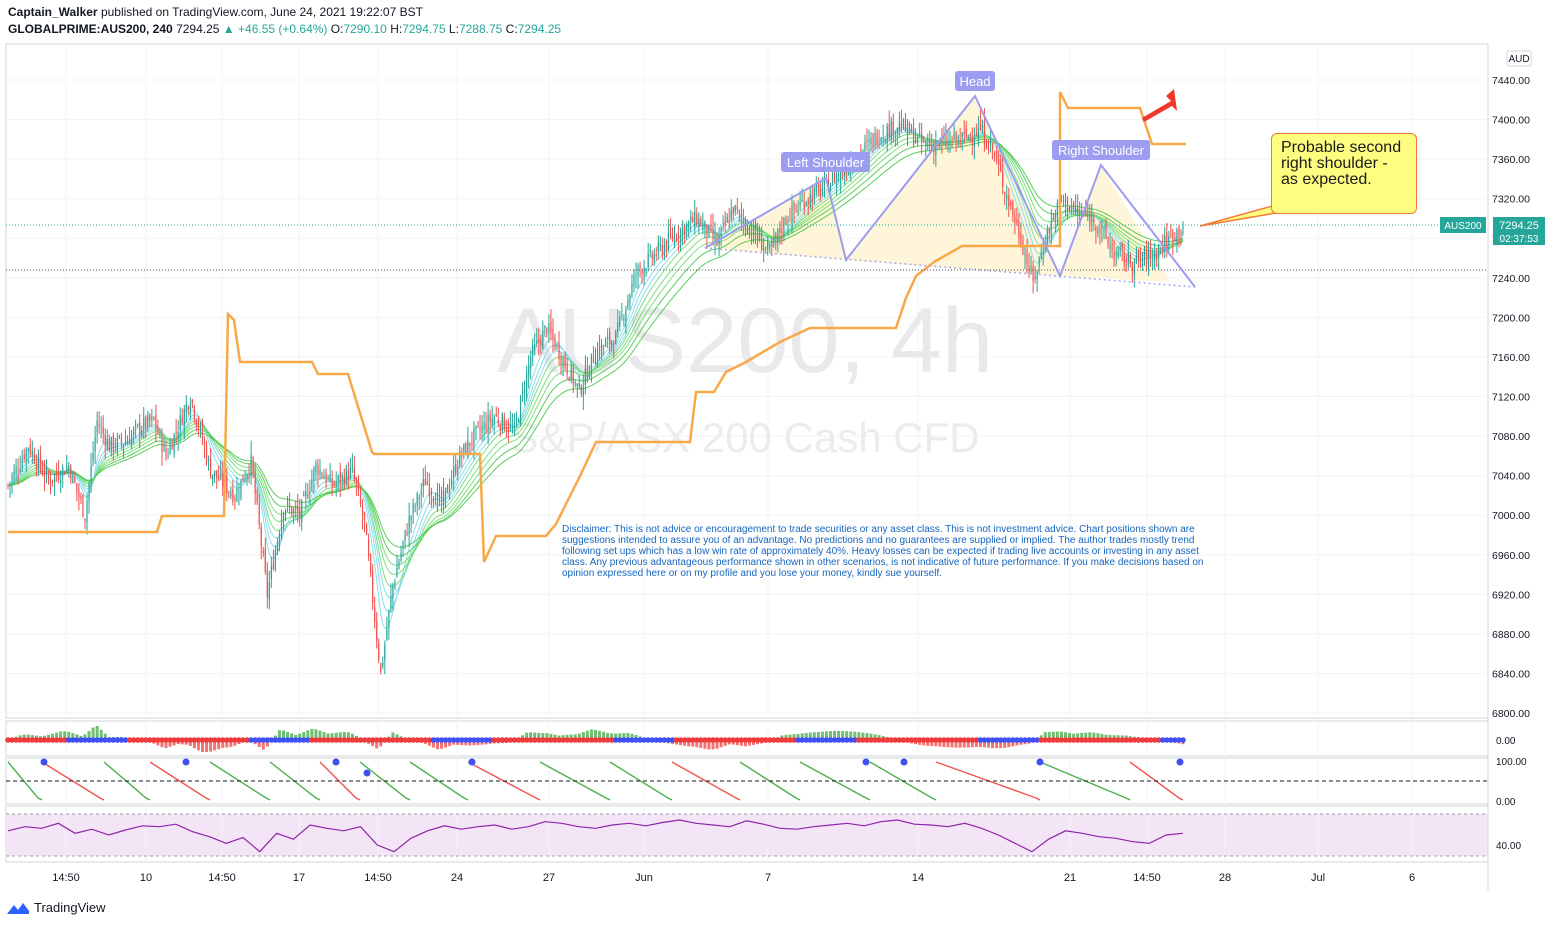 The height and width of the screenshot is (929, 1557). What do you see at coordinates (1519, 58) in the screenshot?
I see `currency-badge` at bounding box center [1519, 58].